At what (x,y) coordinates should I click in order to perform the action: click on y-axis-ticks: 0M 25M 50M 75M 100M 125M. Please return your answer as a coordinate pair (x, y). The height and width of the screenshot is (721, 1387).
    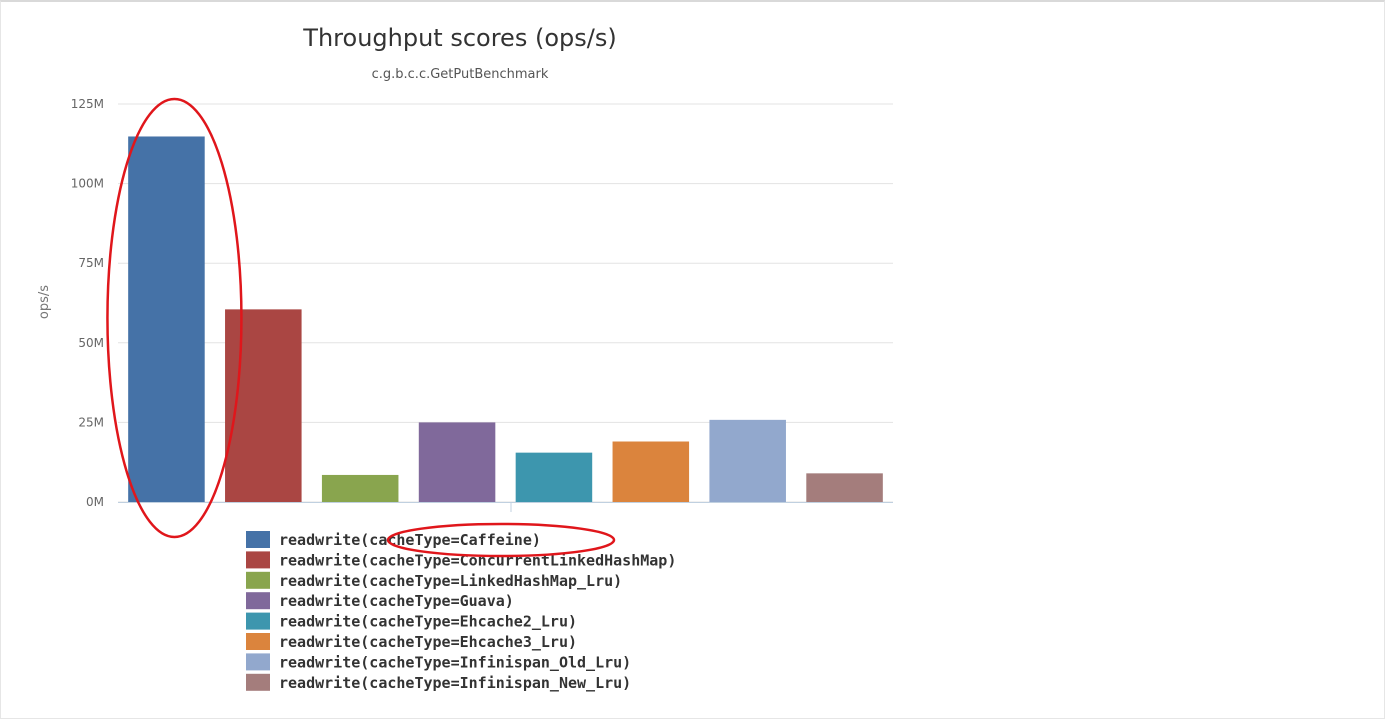
    Looking at the image, I should click on (87, 303).